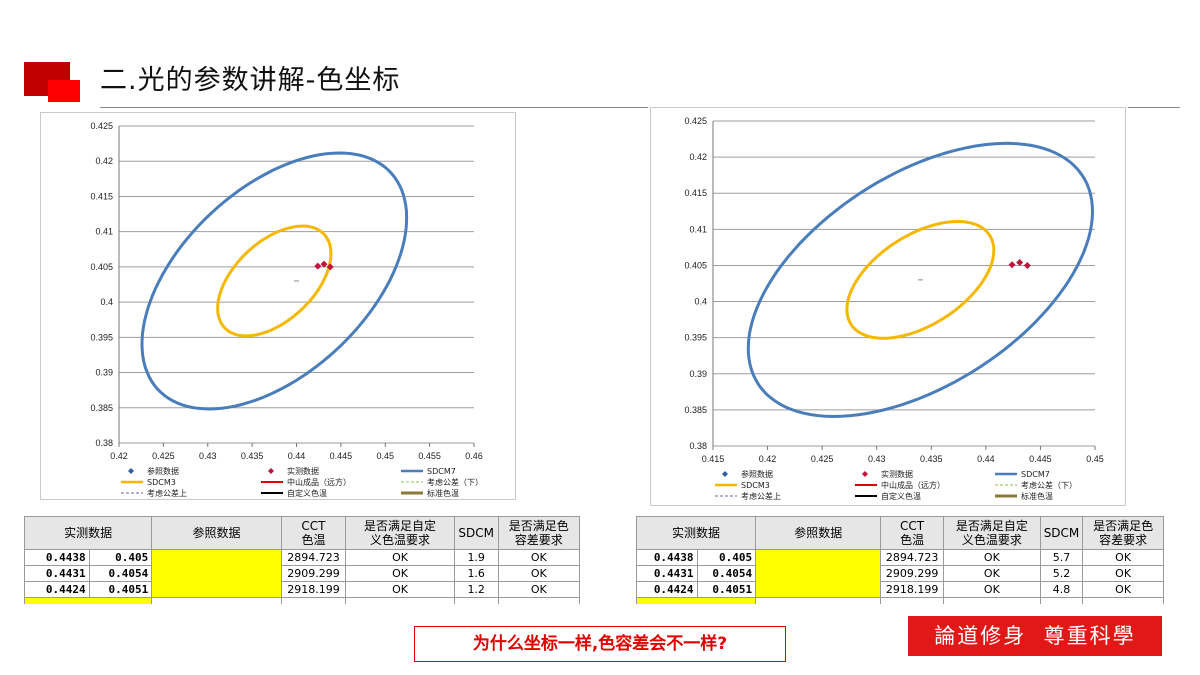  What do you see at coordinates (865, 474) in the screenshot?
I see `legend-marker` at bounding box center [865, 474].